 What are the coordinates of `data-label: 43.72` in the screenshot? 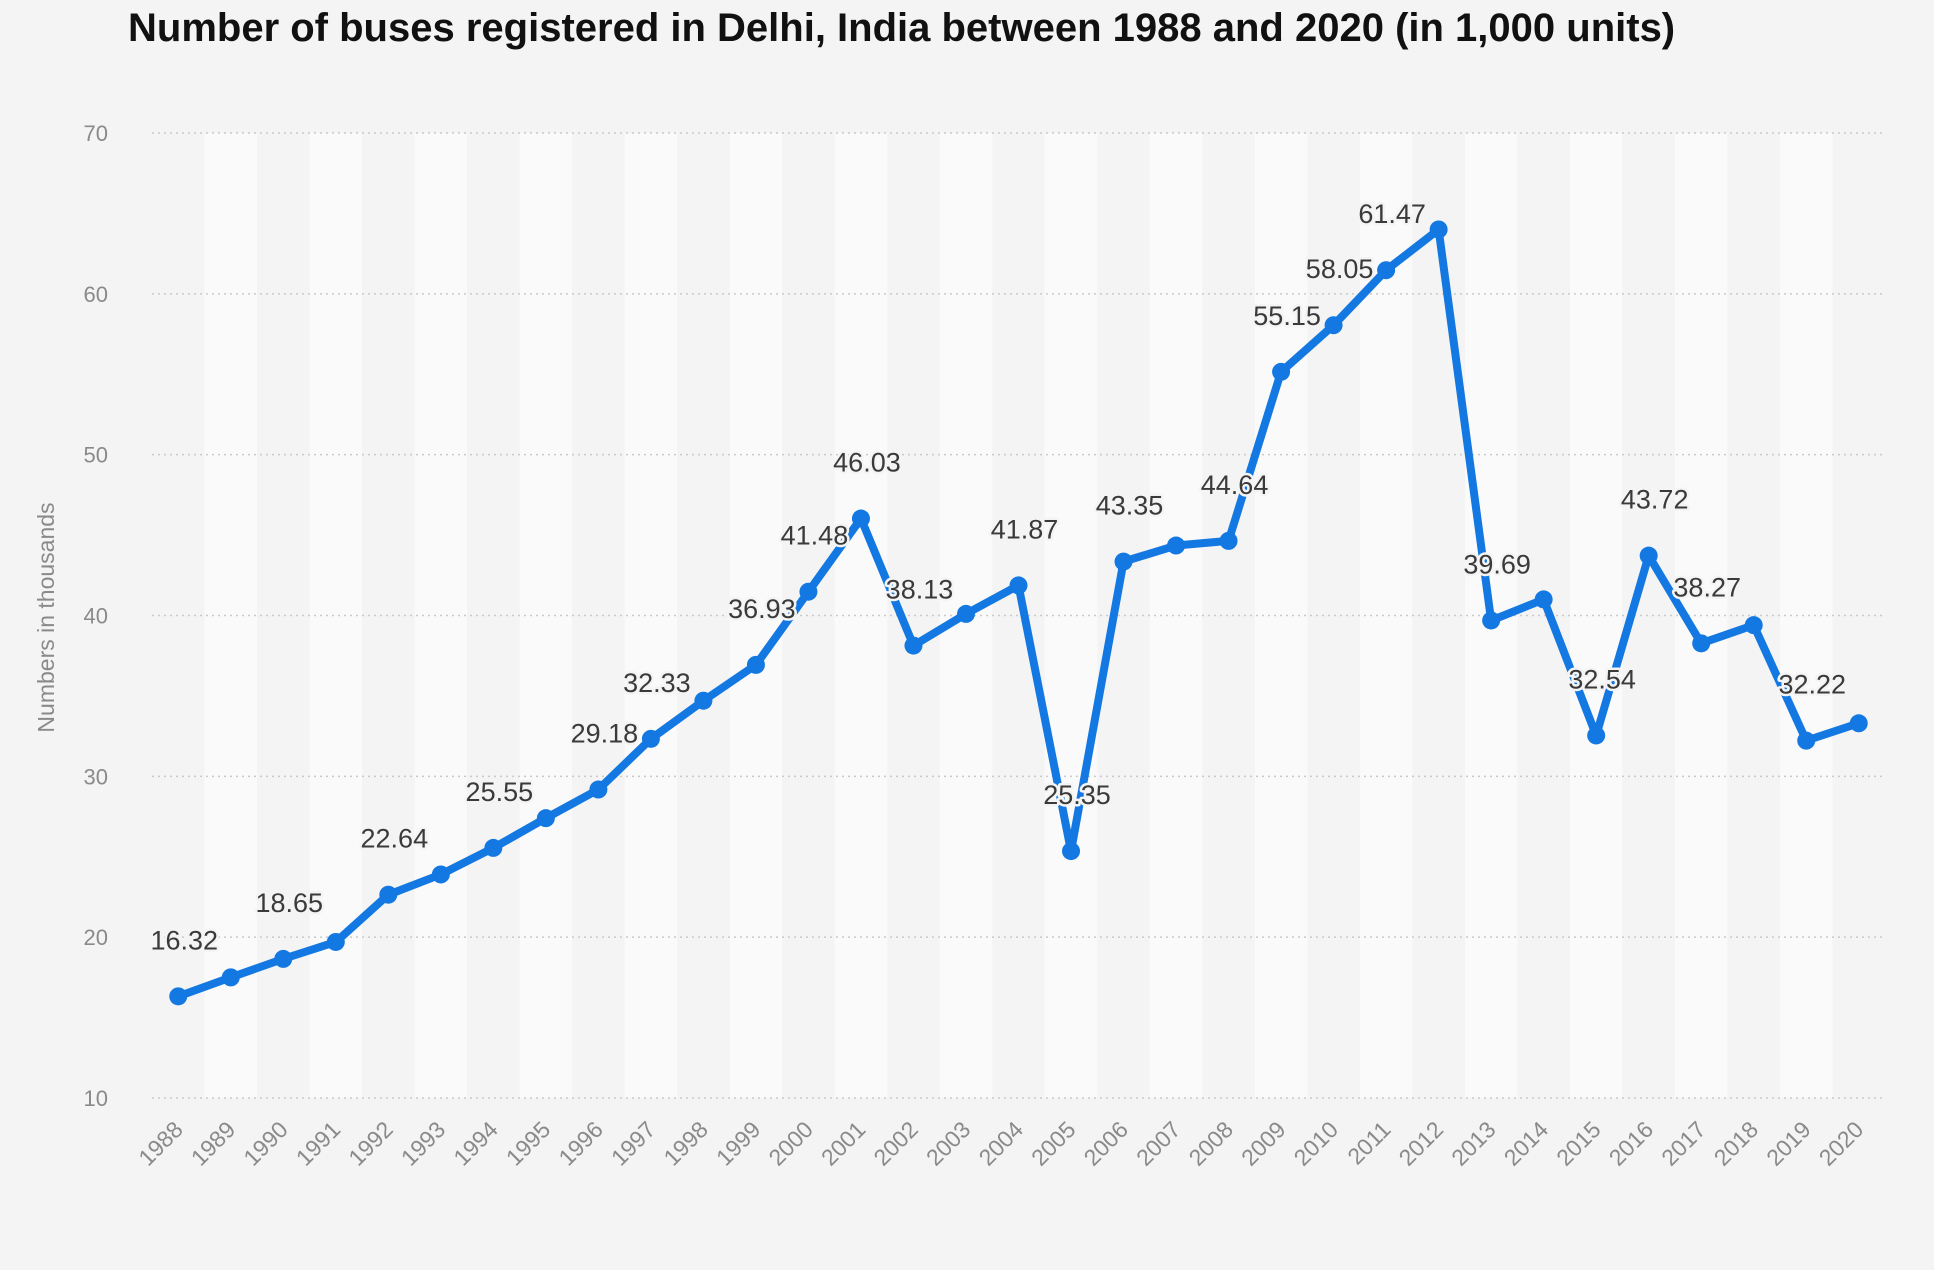 It's located at (1655, 500).